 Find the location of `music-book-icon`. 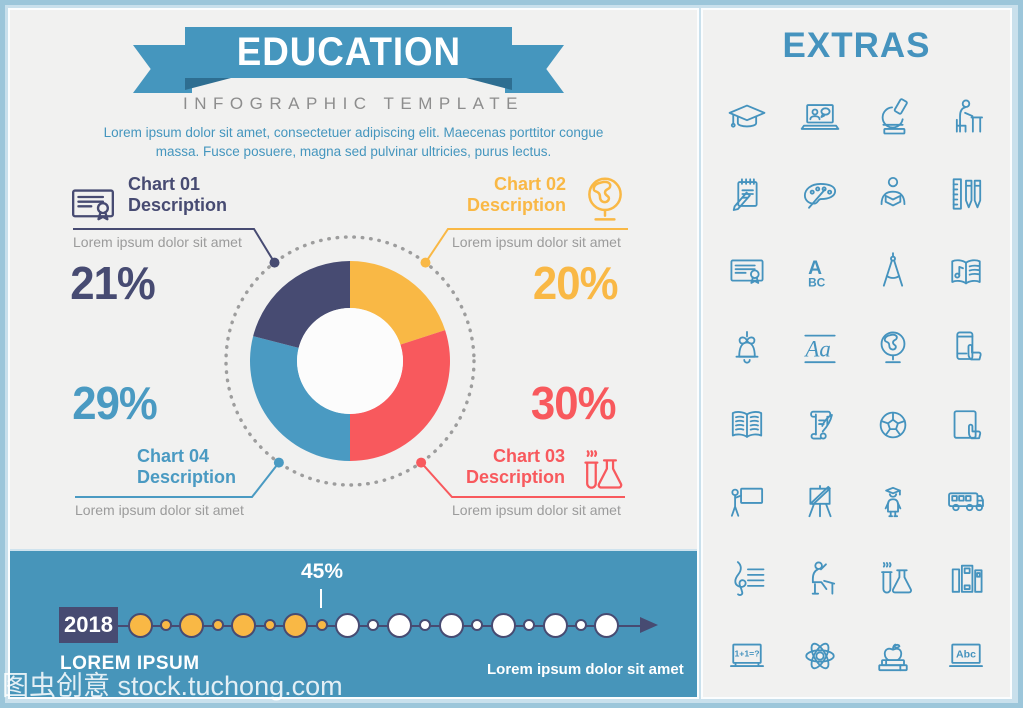

music-book-icon is located at coordinates (965, 270).